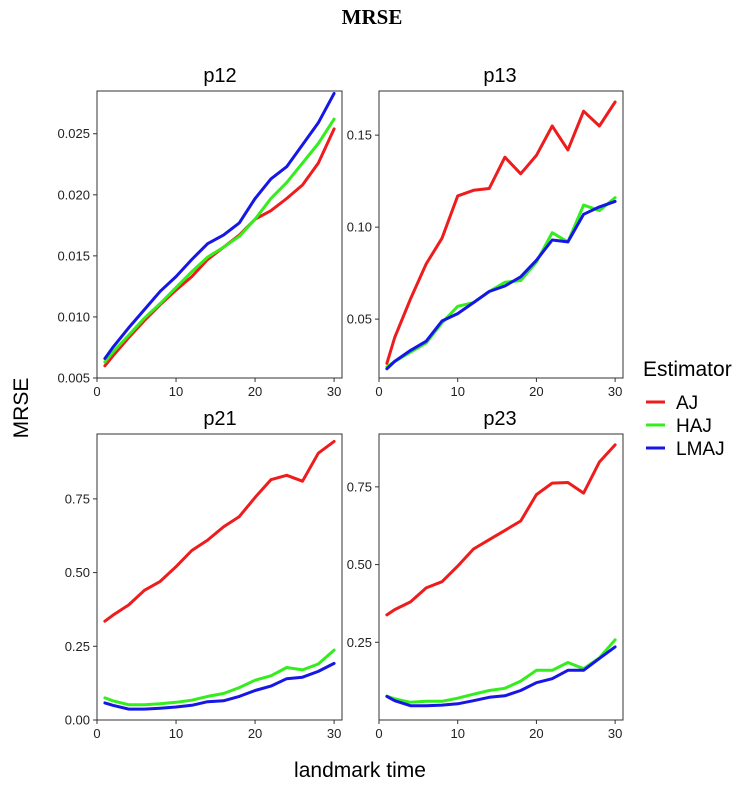 The height and width of the screenshot is (790, 745). Describe the element at coordinates (359, 135) in the screenshot. I see `y-tick-label: 0.15` at that location.